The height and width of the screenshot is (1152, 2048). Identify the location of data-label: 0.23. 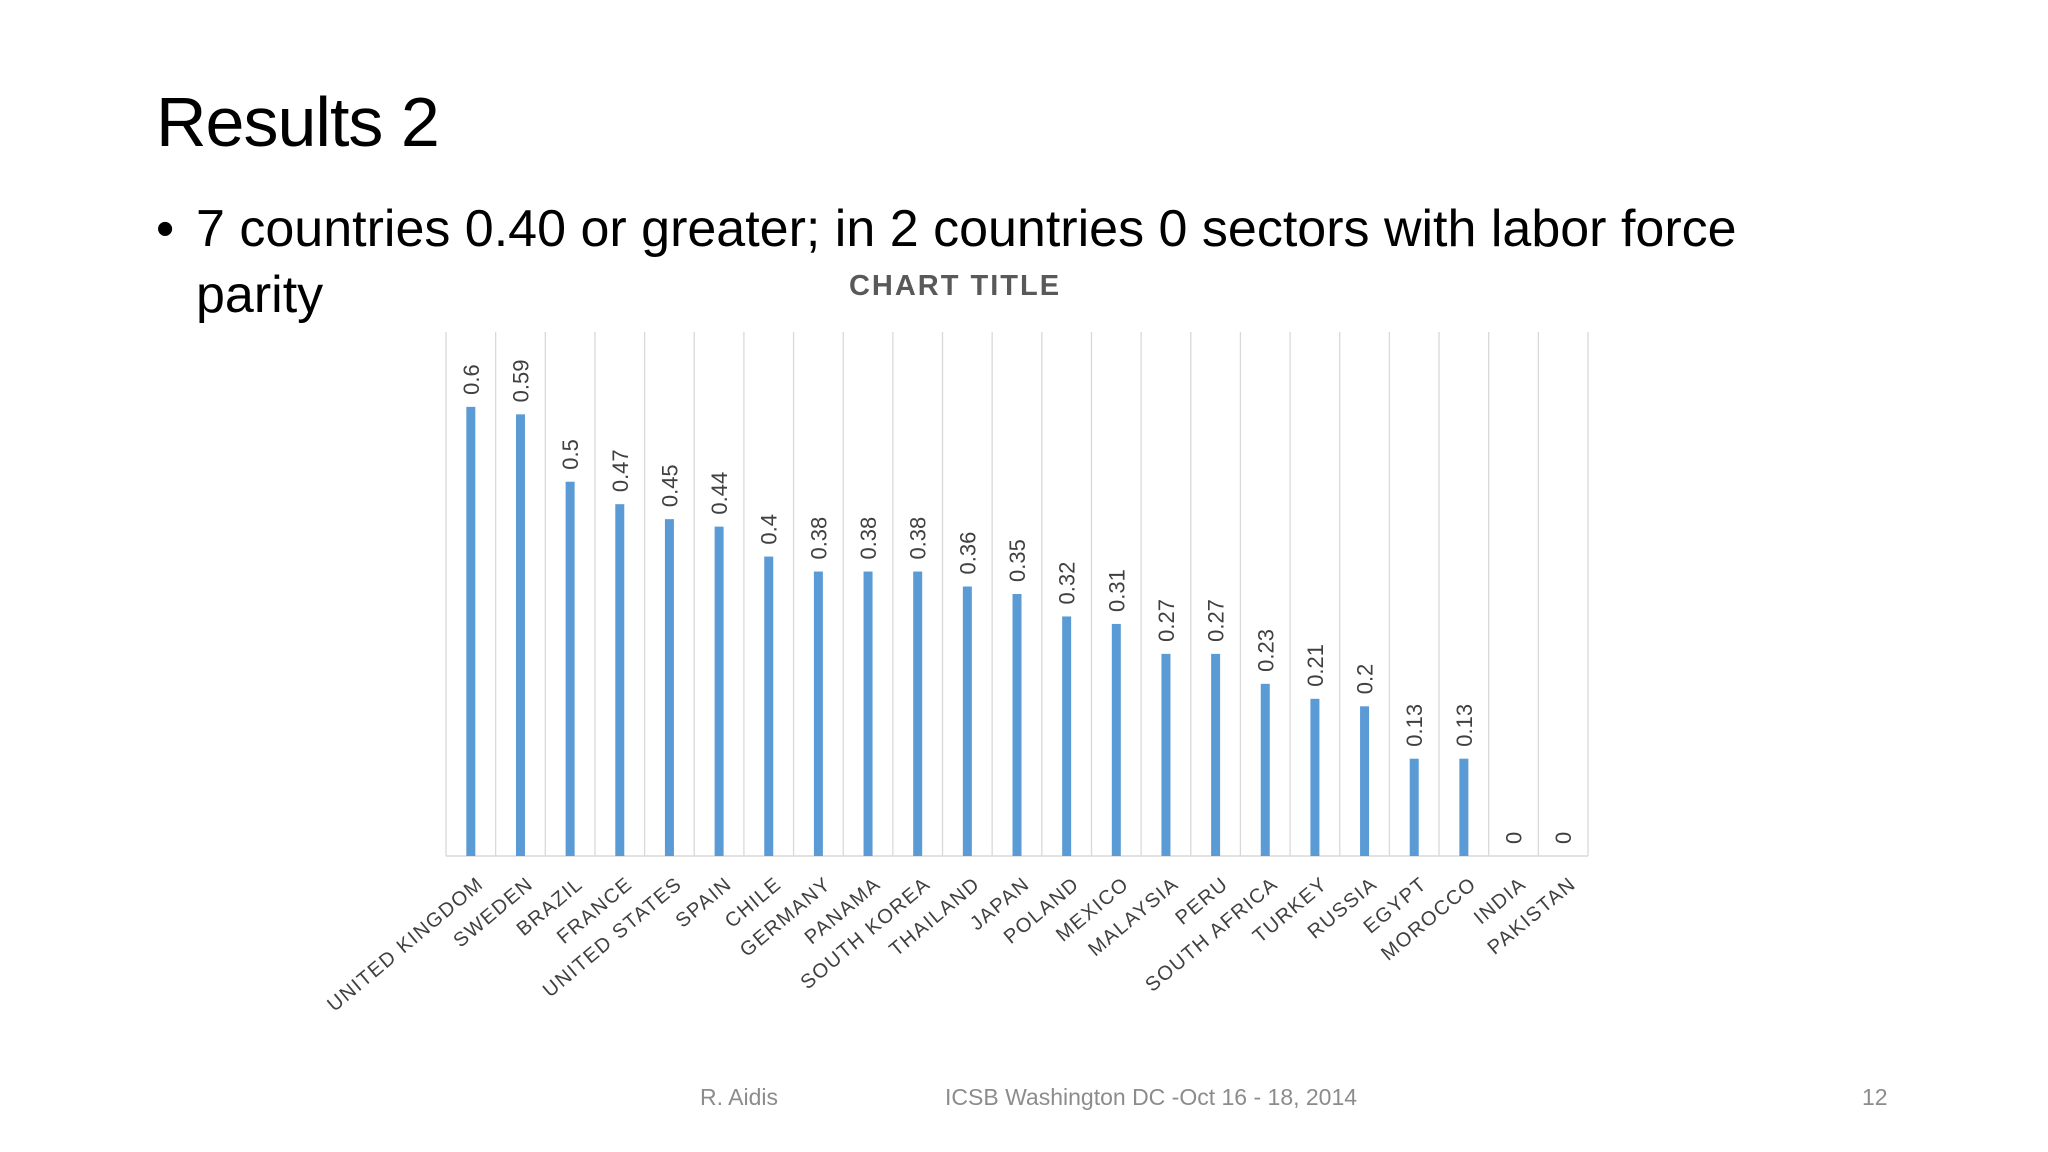
(1265, 650).